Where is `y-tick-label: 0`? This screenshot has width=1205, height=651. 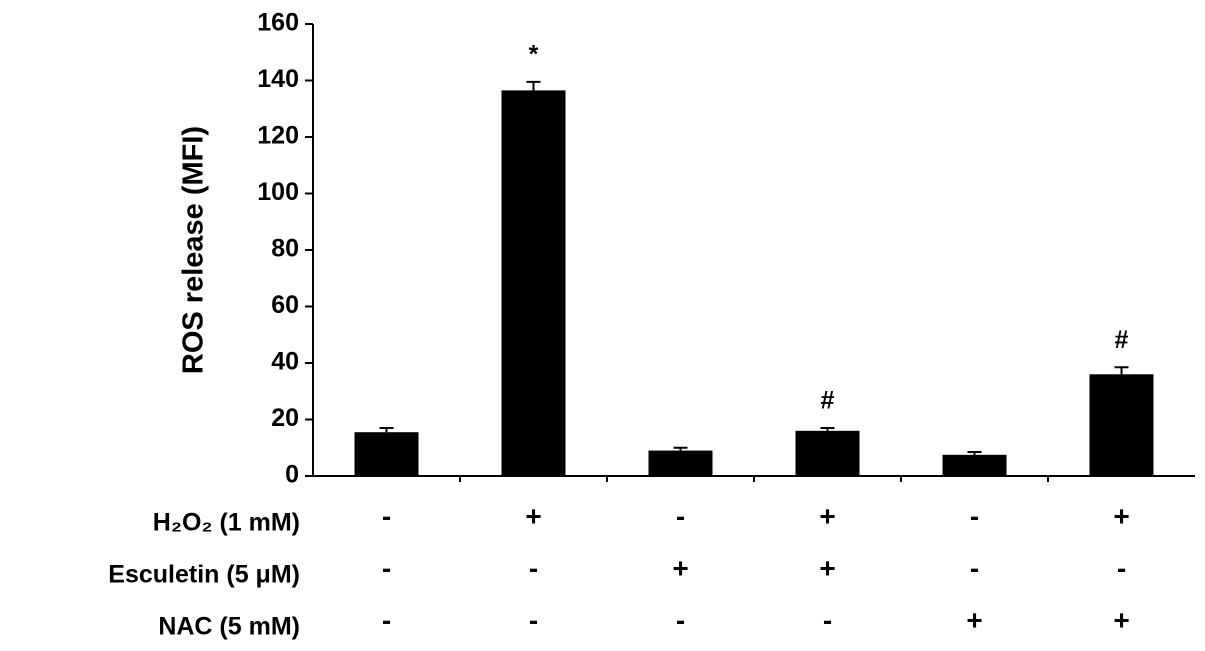
y-tick-label: 0 is located at coordinates (292, 475).